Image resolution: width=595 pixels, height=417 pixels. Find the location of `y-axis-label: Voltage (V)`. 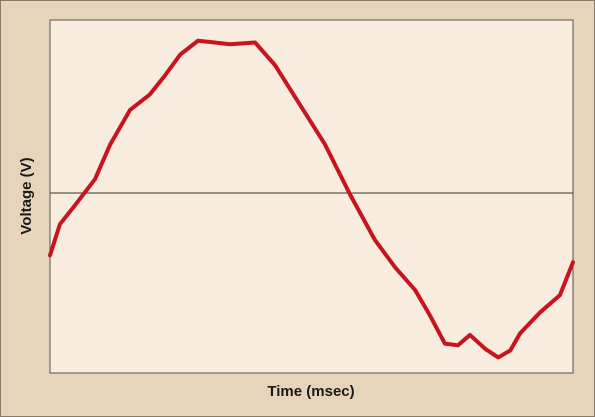

y-axis-label: Voltage (V) is located at coordinates (26, 195).